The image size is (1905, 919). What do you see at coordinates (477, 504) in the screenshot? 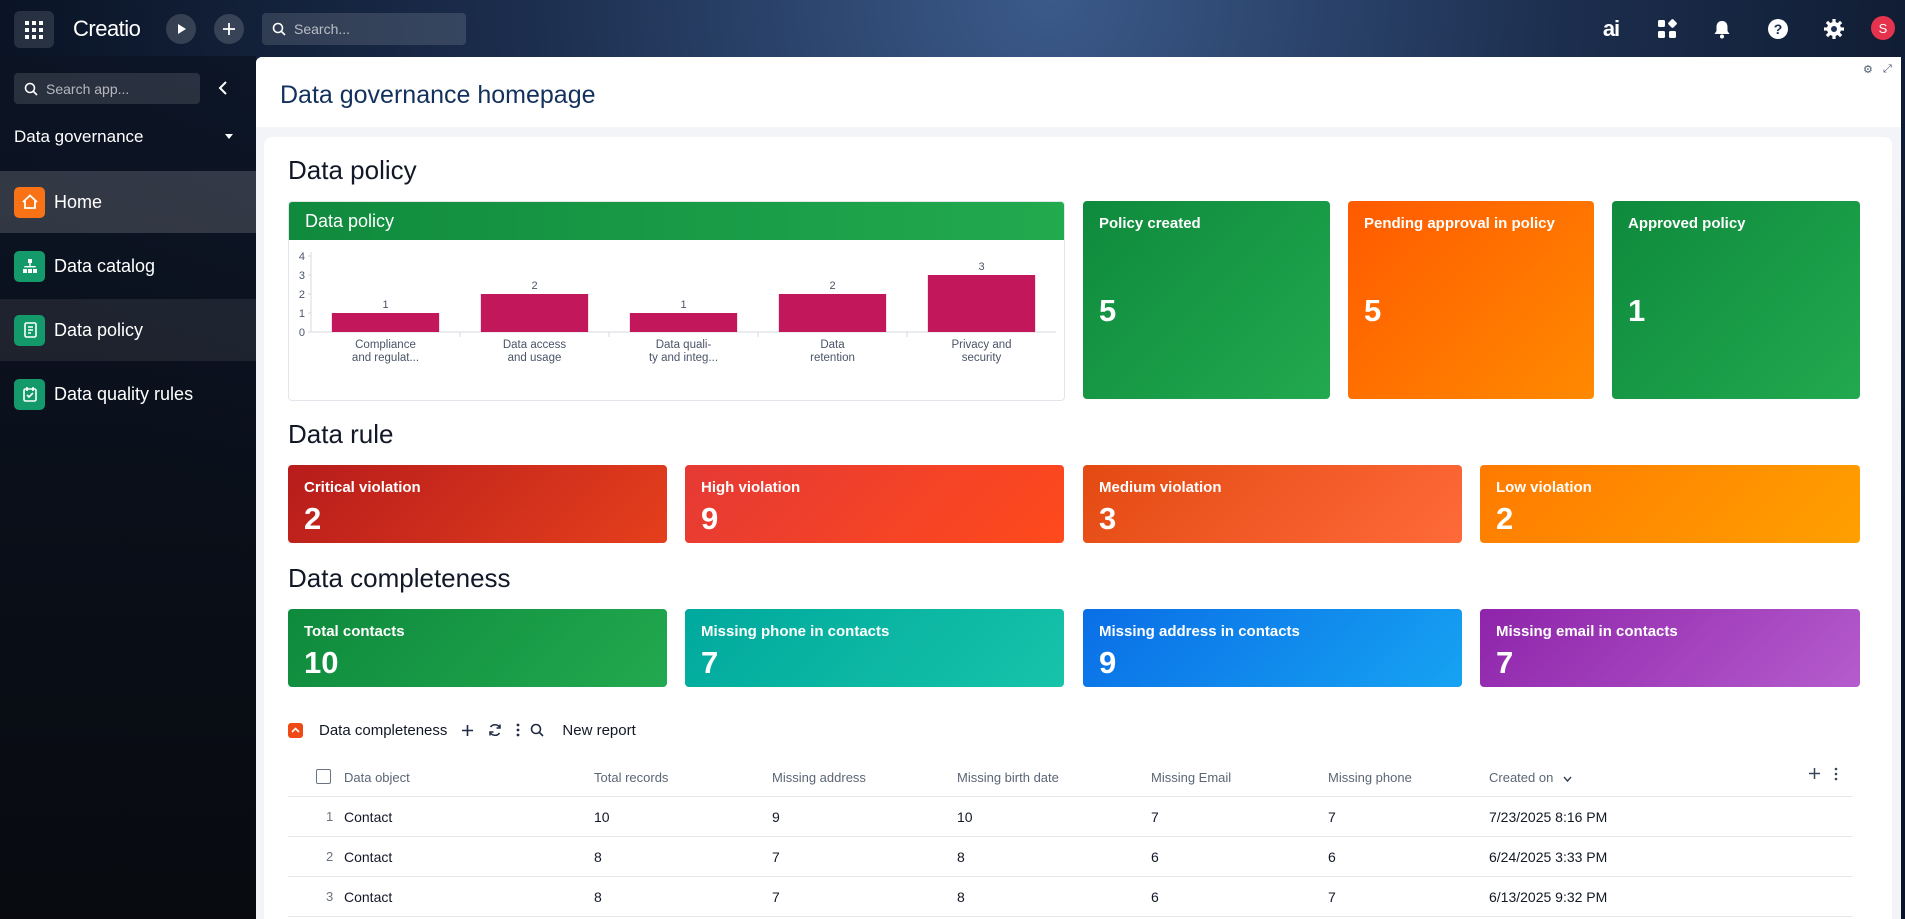
I see `widget-critical-violation: Critical violation 2` at bounding box center [477, 504].